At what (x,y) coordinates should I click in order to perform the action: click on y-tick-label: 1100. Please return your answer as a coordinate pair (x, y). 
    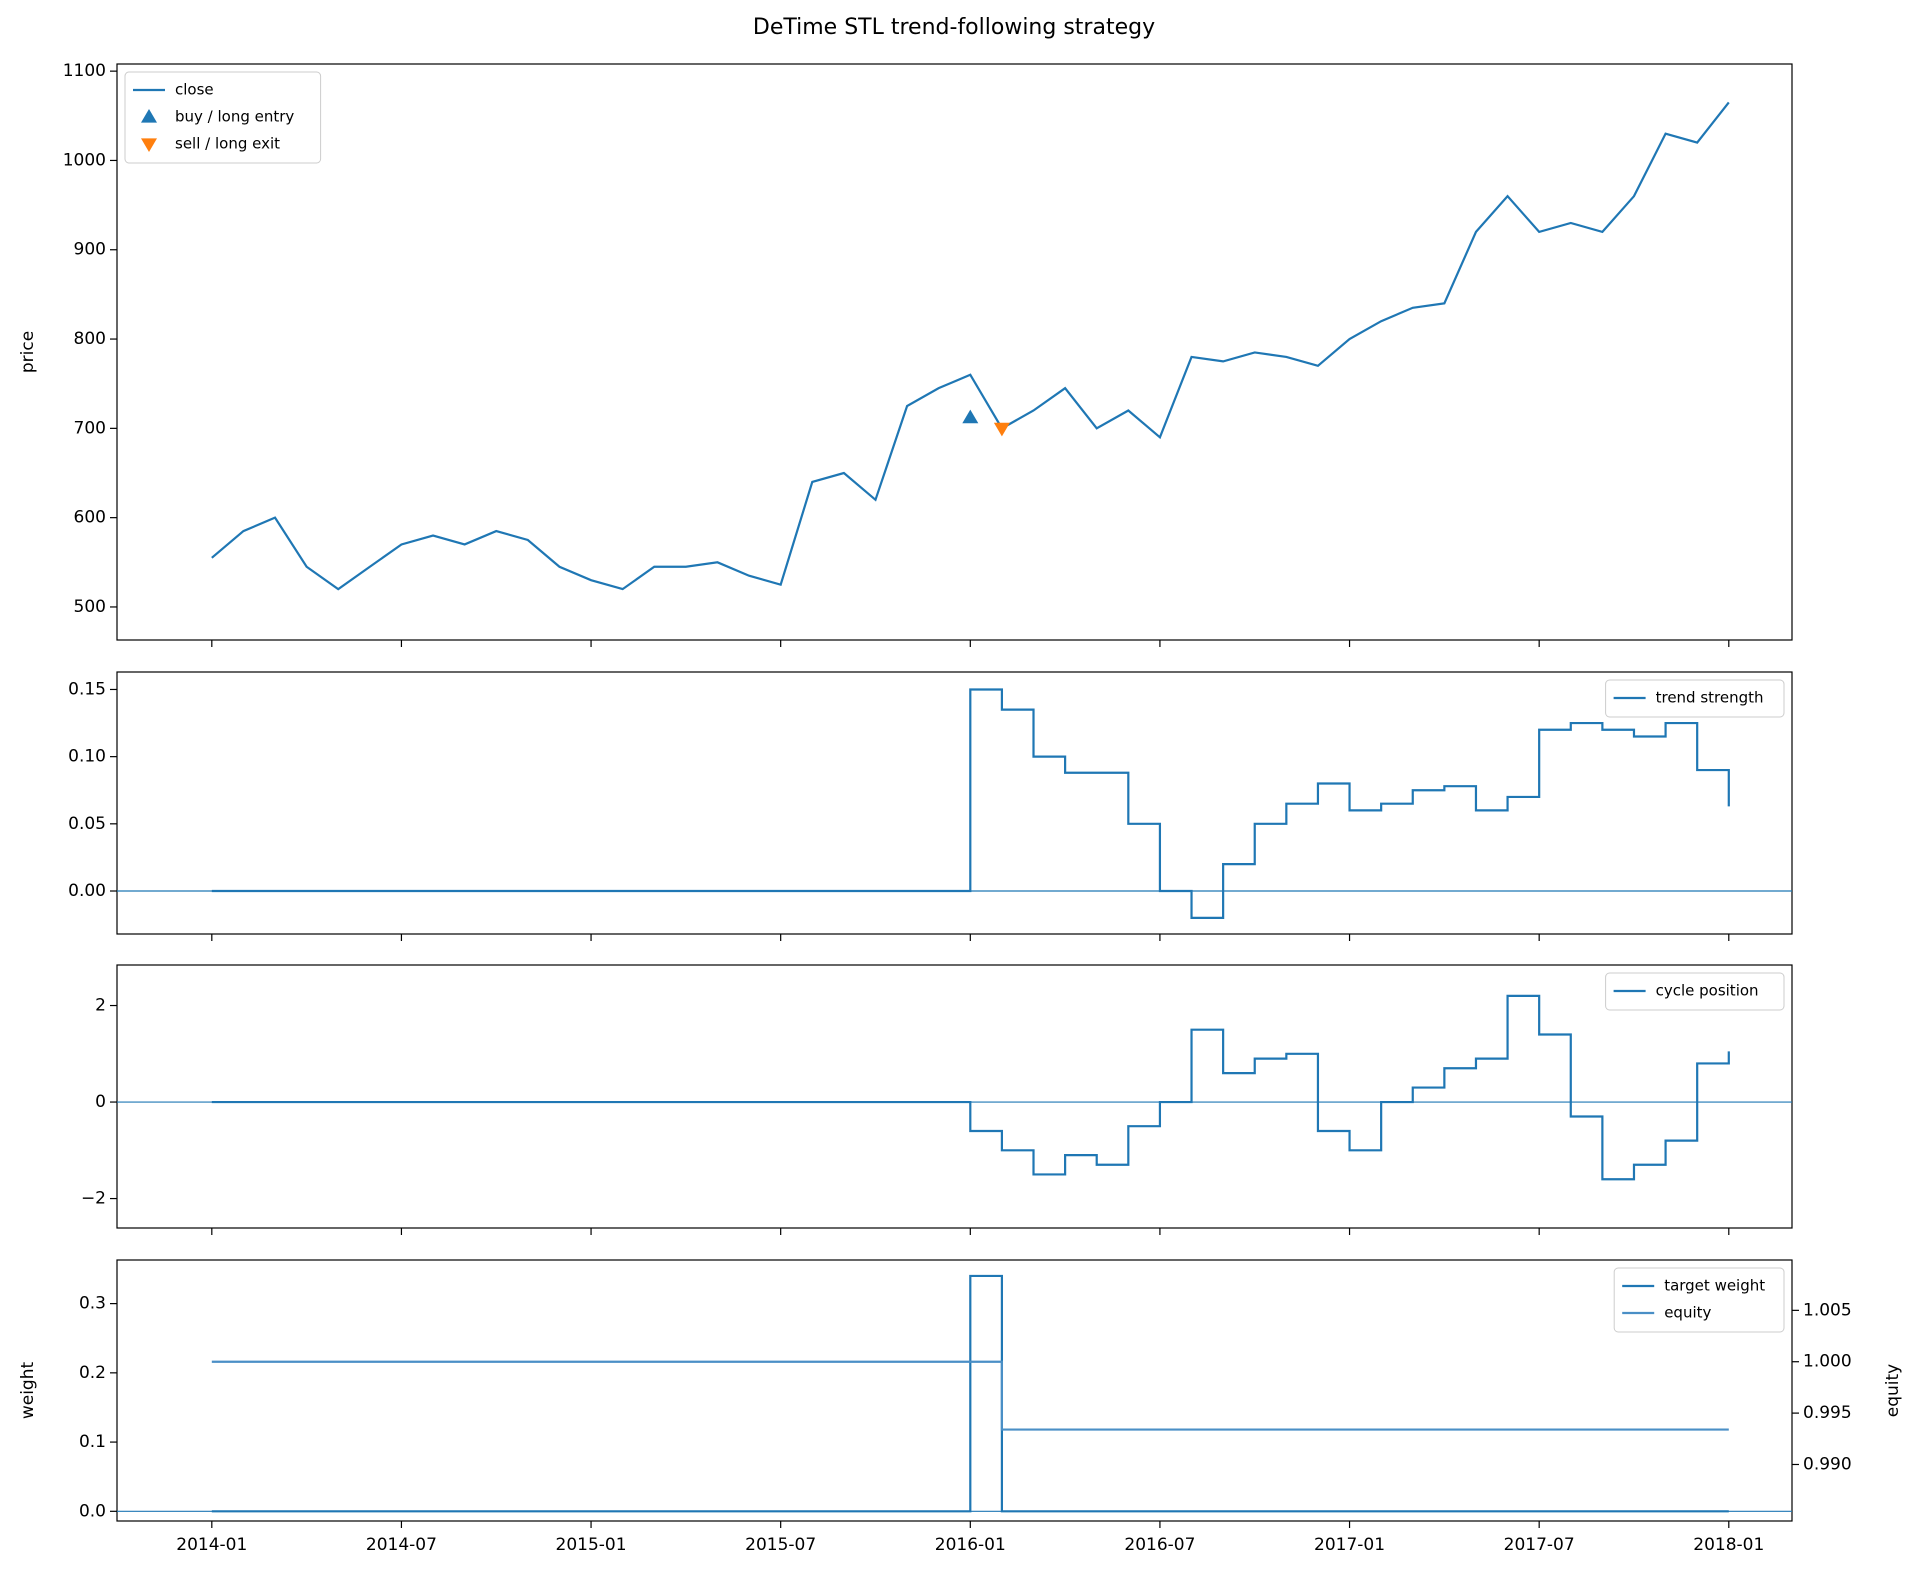
    Looking at the image, I should click on (84, 71).